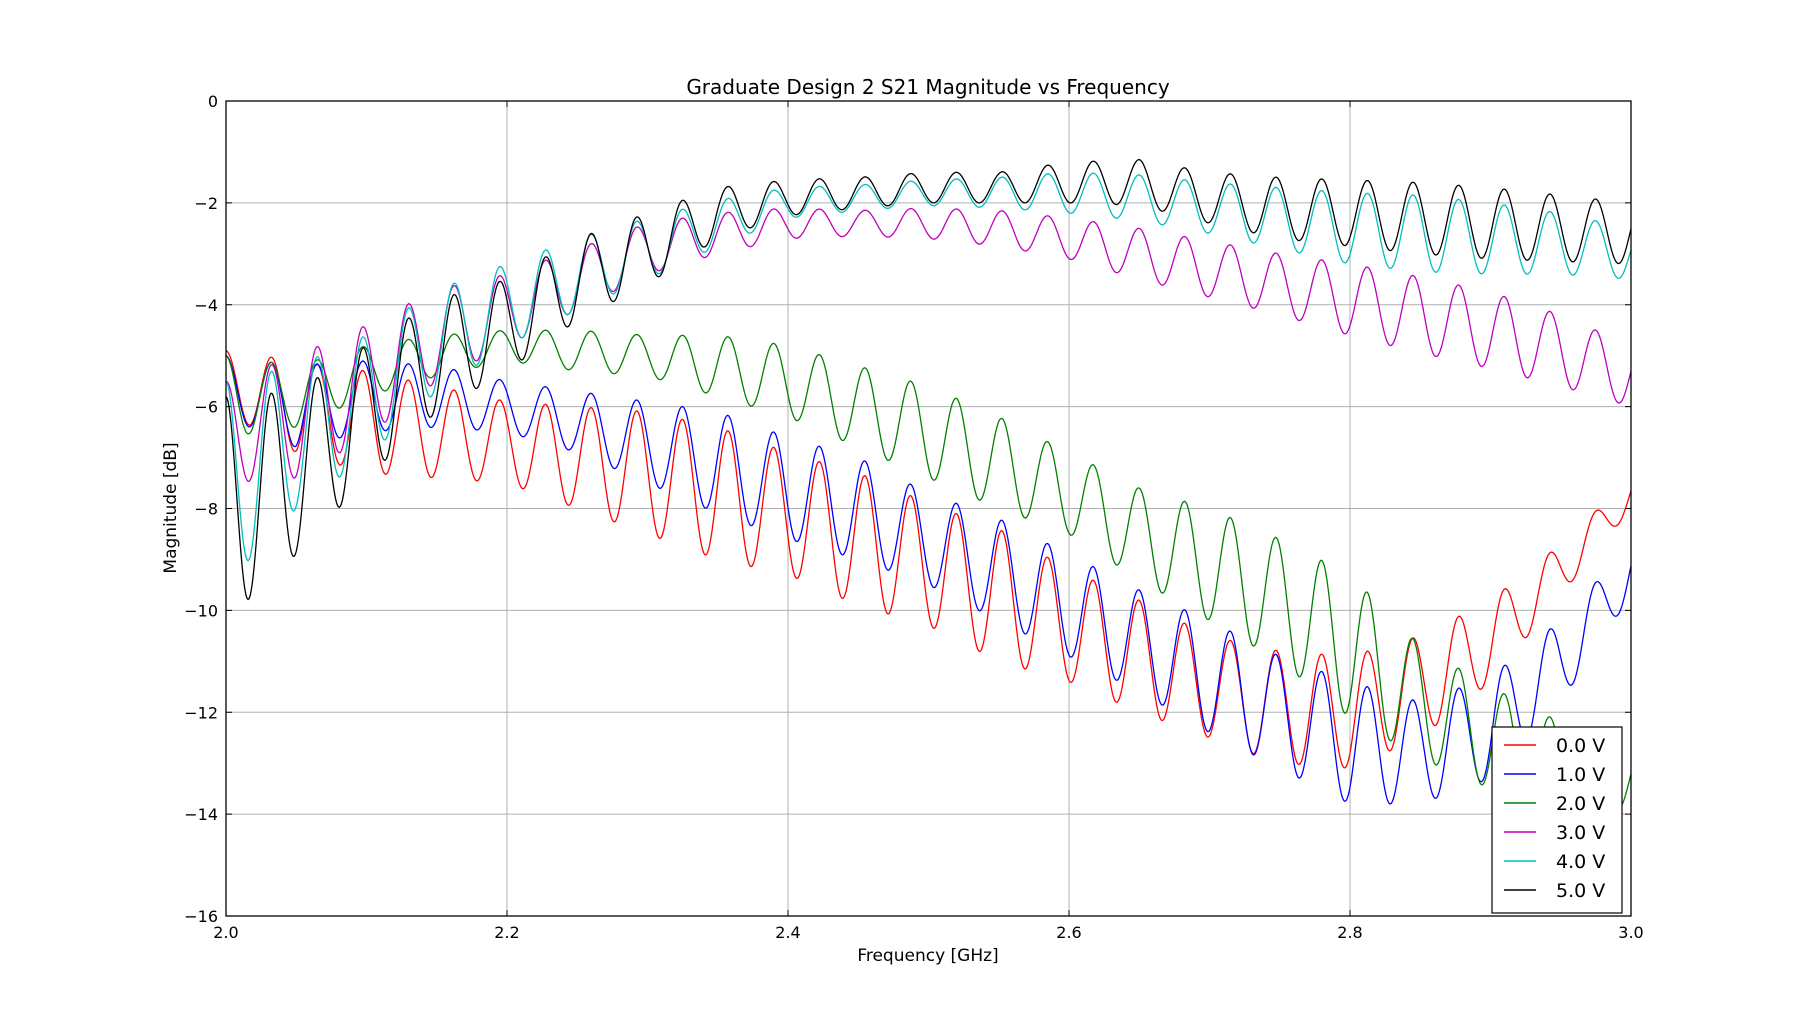 This screenshot has width=1800, height=1013. I want to click on x-tick-label: 2.4, so click(787, 932).